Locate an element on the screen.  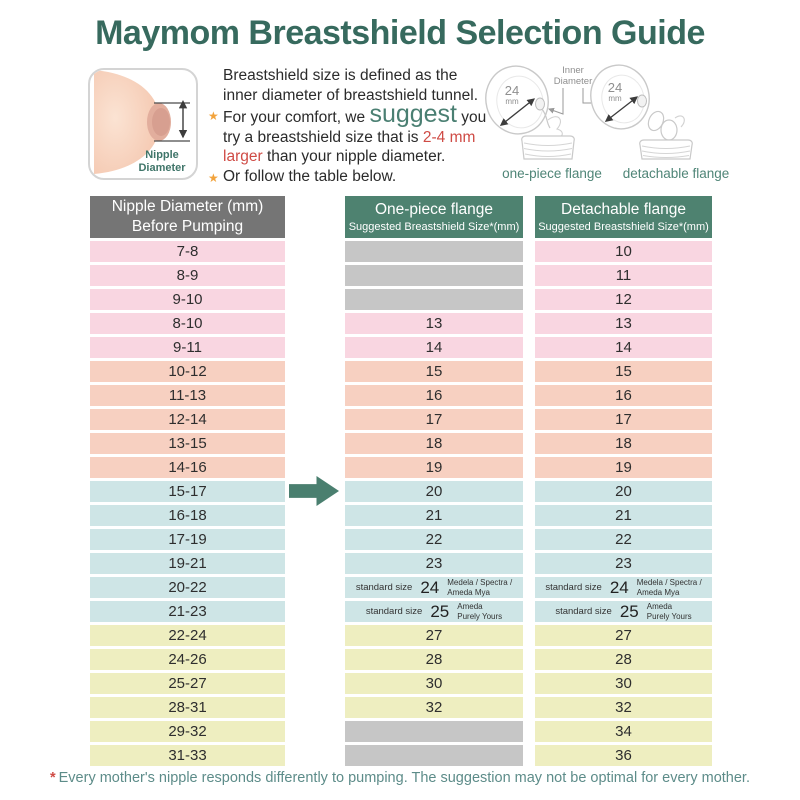
nipple is located at coordinates (161, 122).